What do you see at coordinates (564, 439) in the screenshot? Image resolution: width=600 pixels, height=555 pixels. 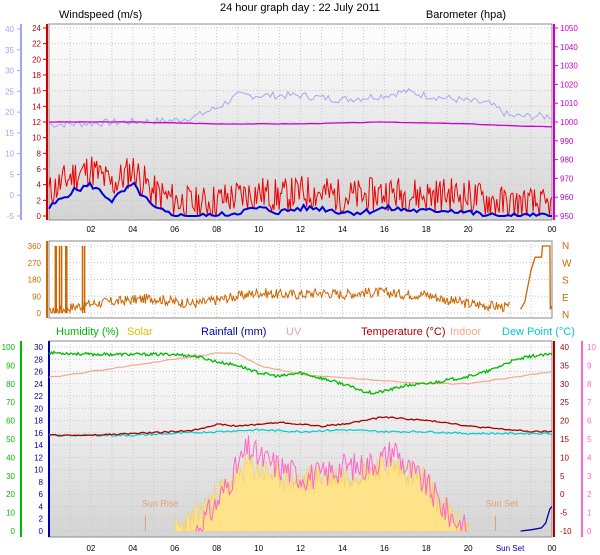 I see `temp-axis-tick-label: 15` at bounding box center [564, 439].